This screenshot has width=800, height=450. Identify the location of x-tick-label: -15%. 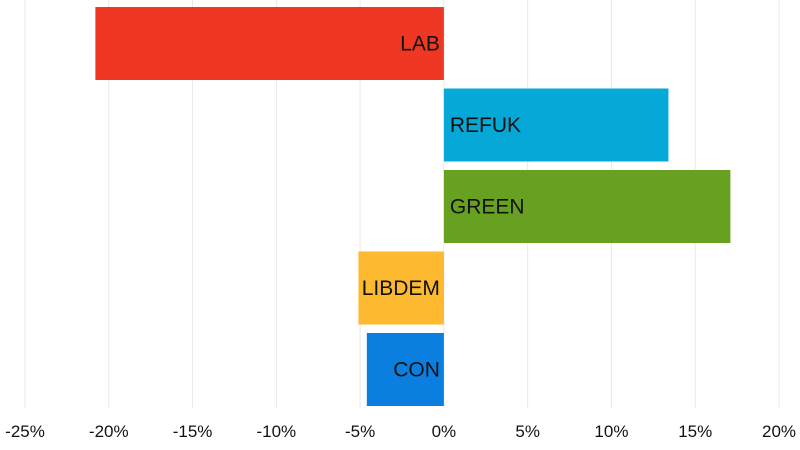
(193, 431).